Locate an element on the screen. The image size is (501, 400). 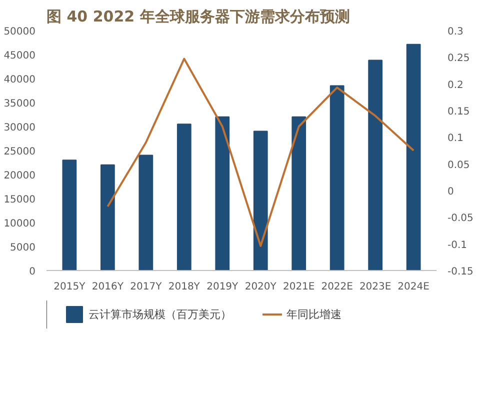
y2-tick-label: 0.2 is located at coordinates (456, 85).